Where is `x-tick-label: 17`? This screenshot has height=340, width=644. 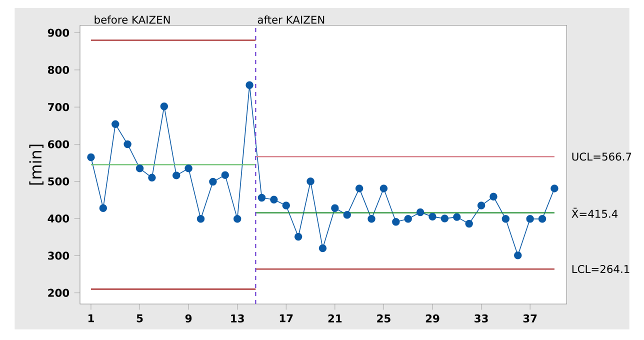 x-tick-label: 17 is located at coordinates (286, 318).